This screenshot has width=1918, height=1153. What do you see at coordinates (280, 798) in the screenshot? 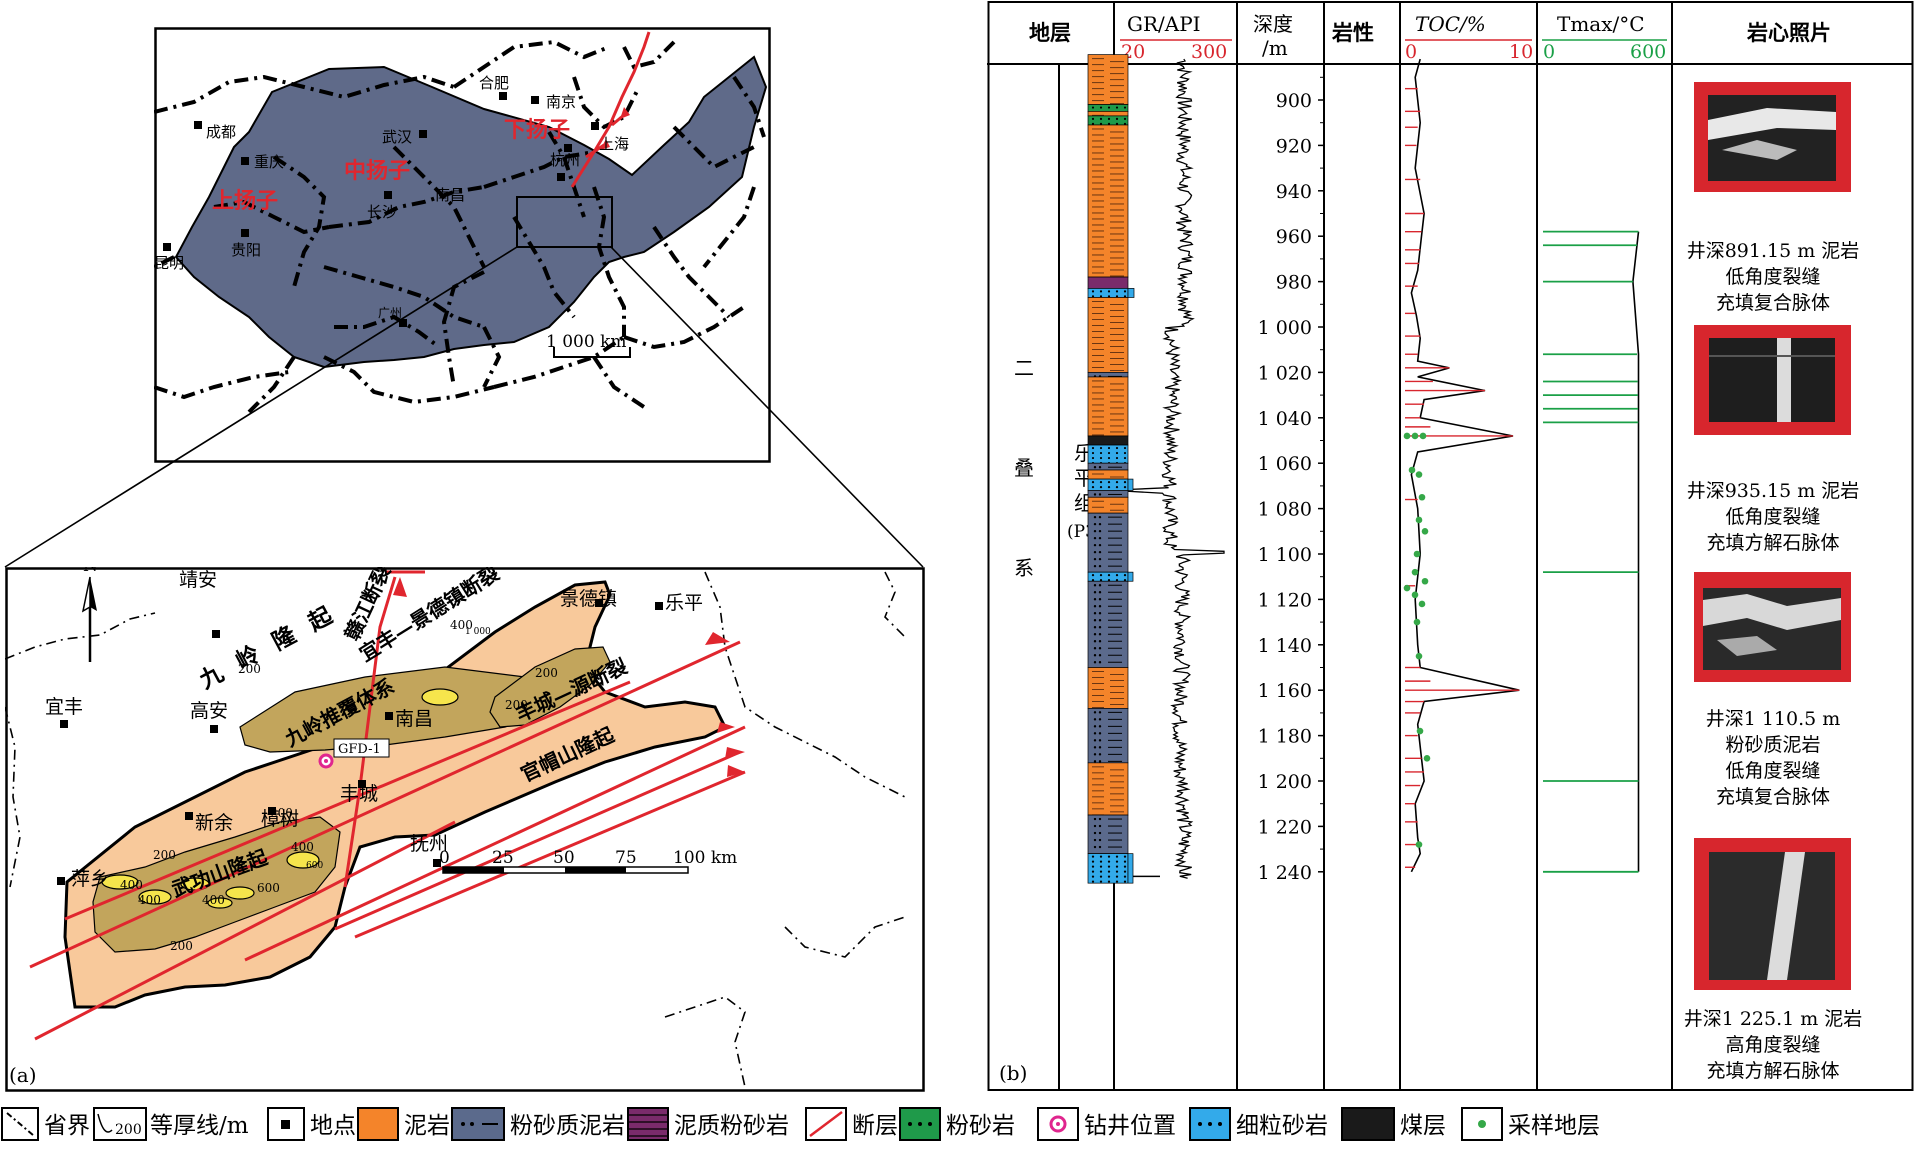
I see `isopach-400-patches` at bounding box center [280, 798].